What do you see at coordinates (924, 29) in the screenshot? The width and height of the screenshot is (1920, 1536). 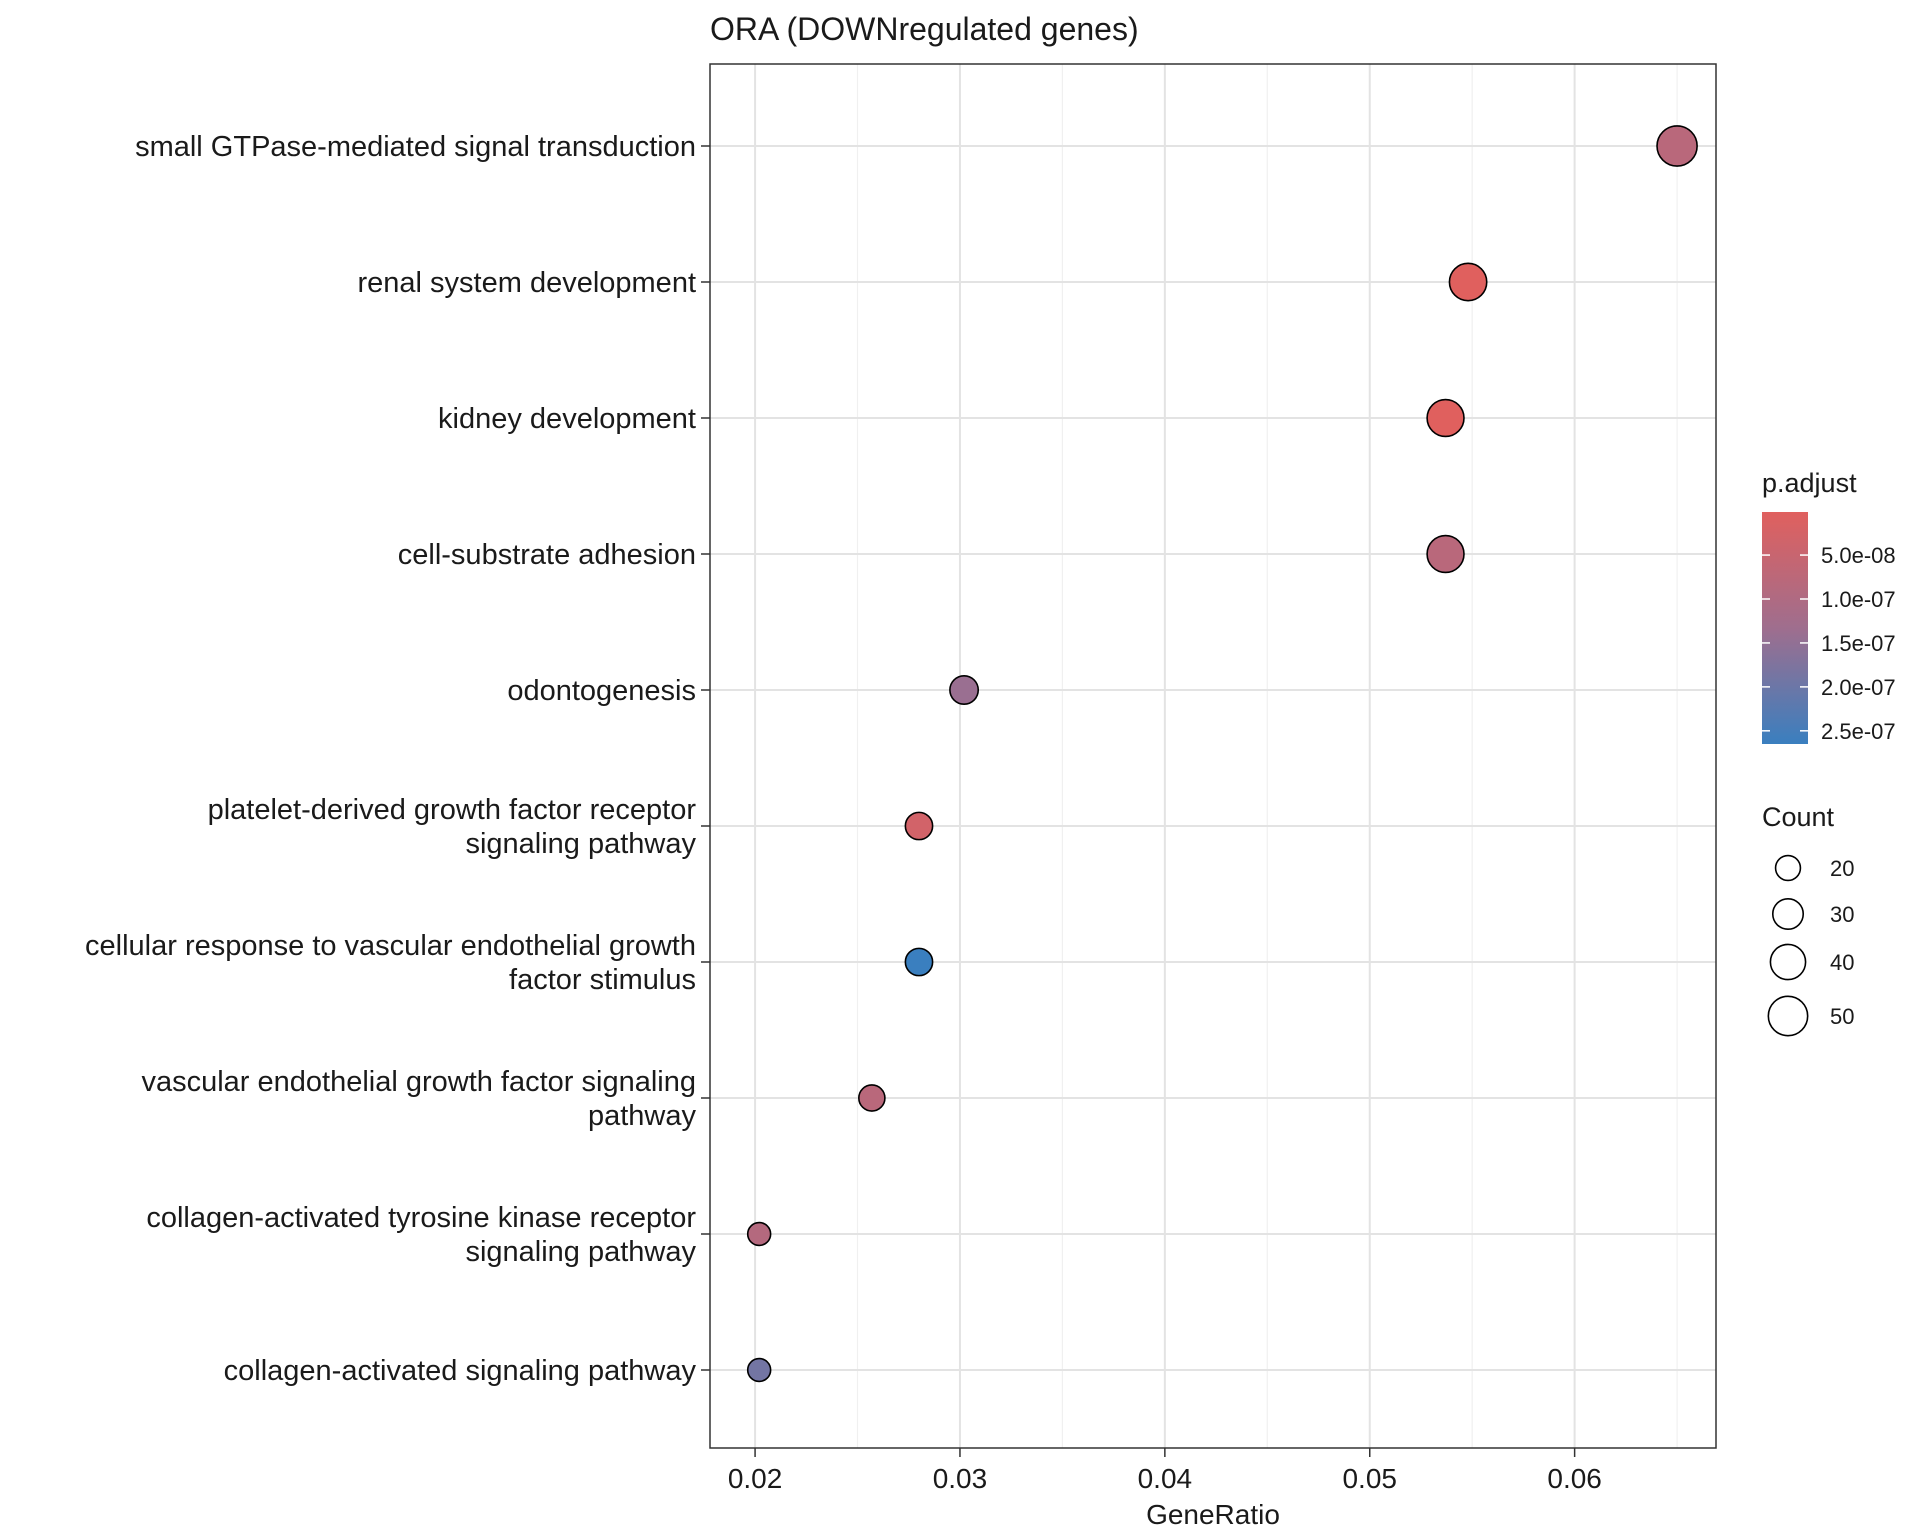 I see `chart-title: ORA (DOWNregulated genes)` at bounding box center [924, 29].